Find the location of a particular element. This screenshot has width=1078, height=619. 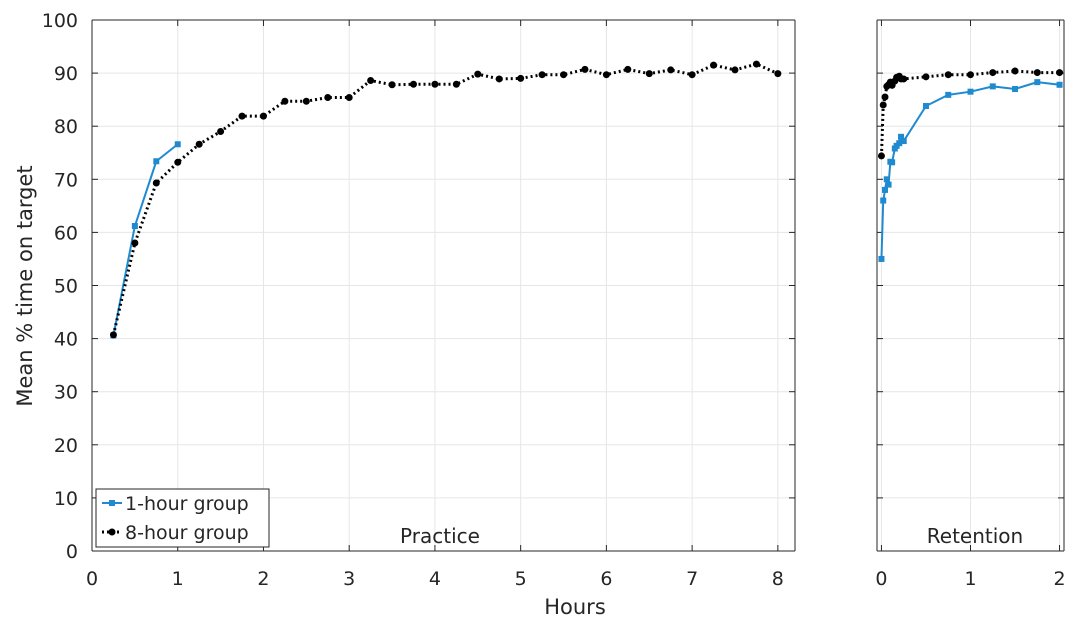

x-axis-label: Hours is located at coordinates (575, 607).